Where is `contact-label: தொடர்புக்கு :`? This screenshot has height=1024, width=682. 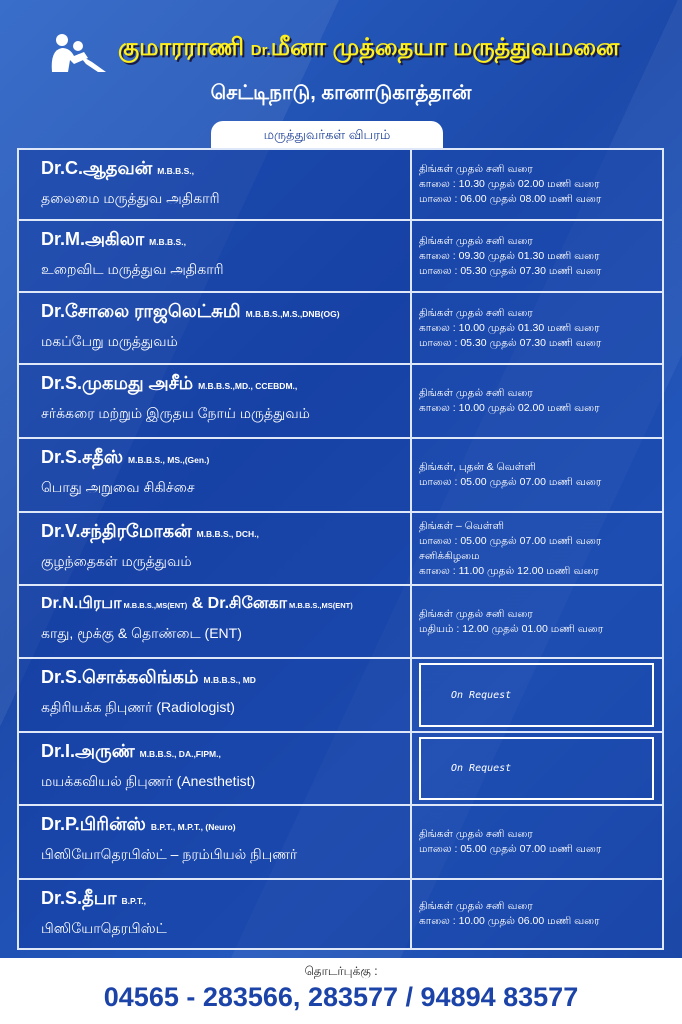
contact-label: தொடர்புக்கு : is located at coordinates (341, 971).